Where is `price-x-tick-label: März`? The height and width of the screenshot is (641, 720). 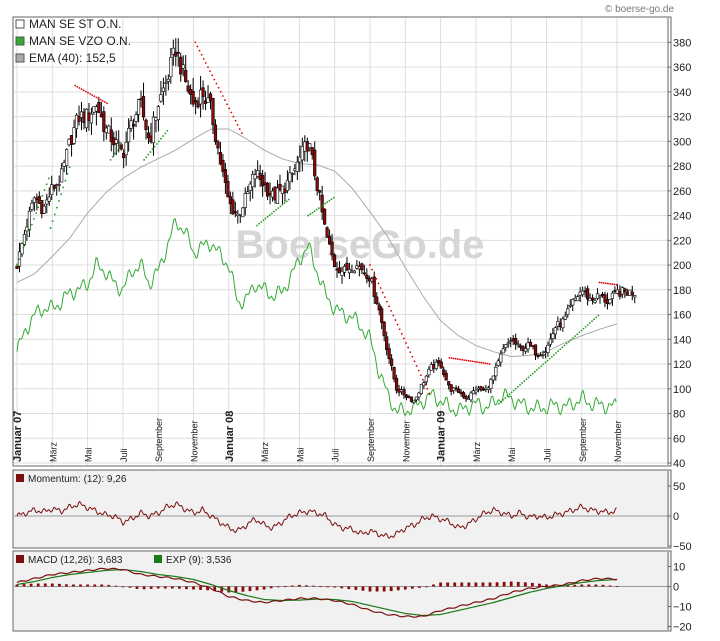
price-x-tick-label: März is located at coordinates (477, 452).